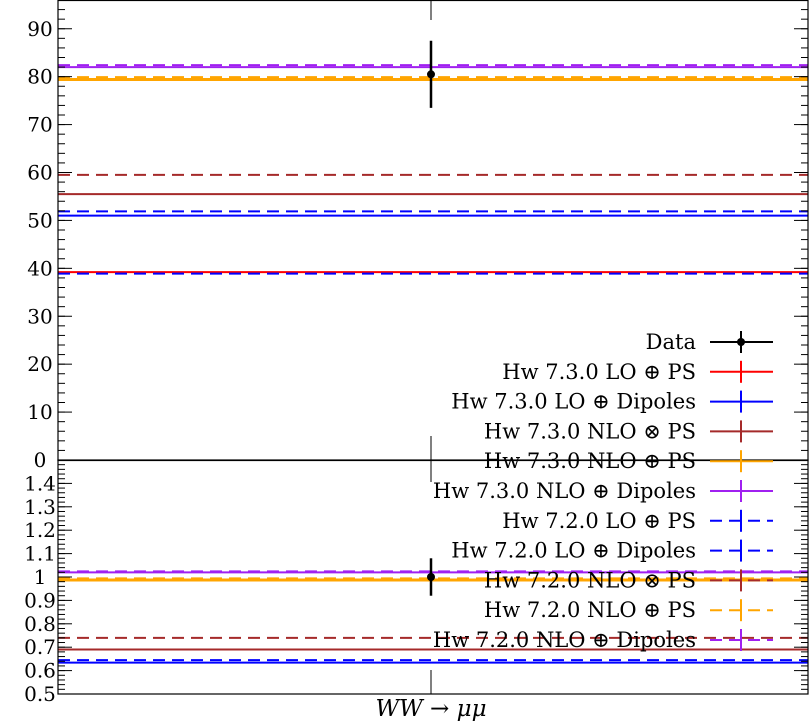  I want to click on main-tick-label: 0, so click(40, 460).